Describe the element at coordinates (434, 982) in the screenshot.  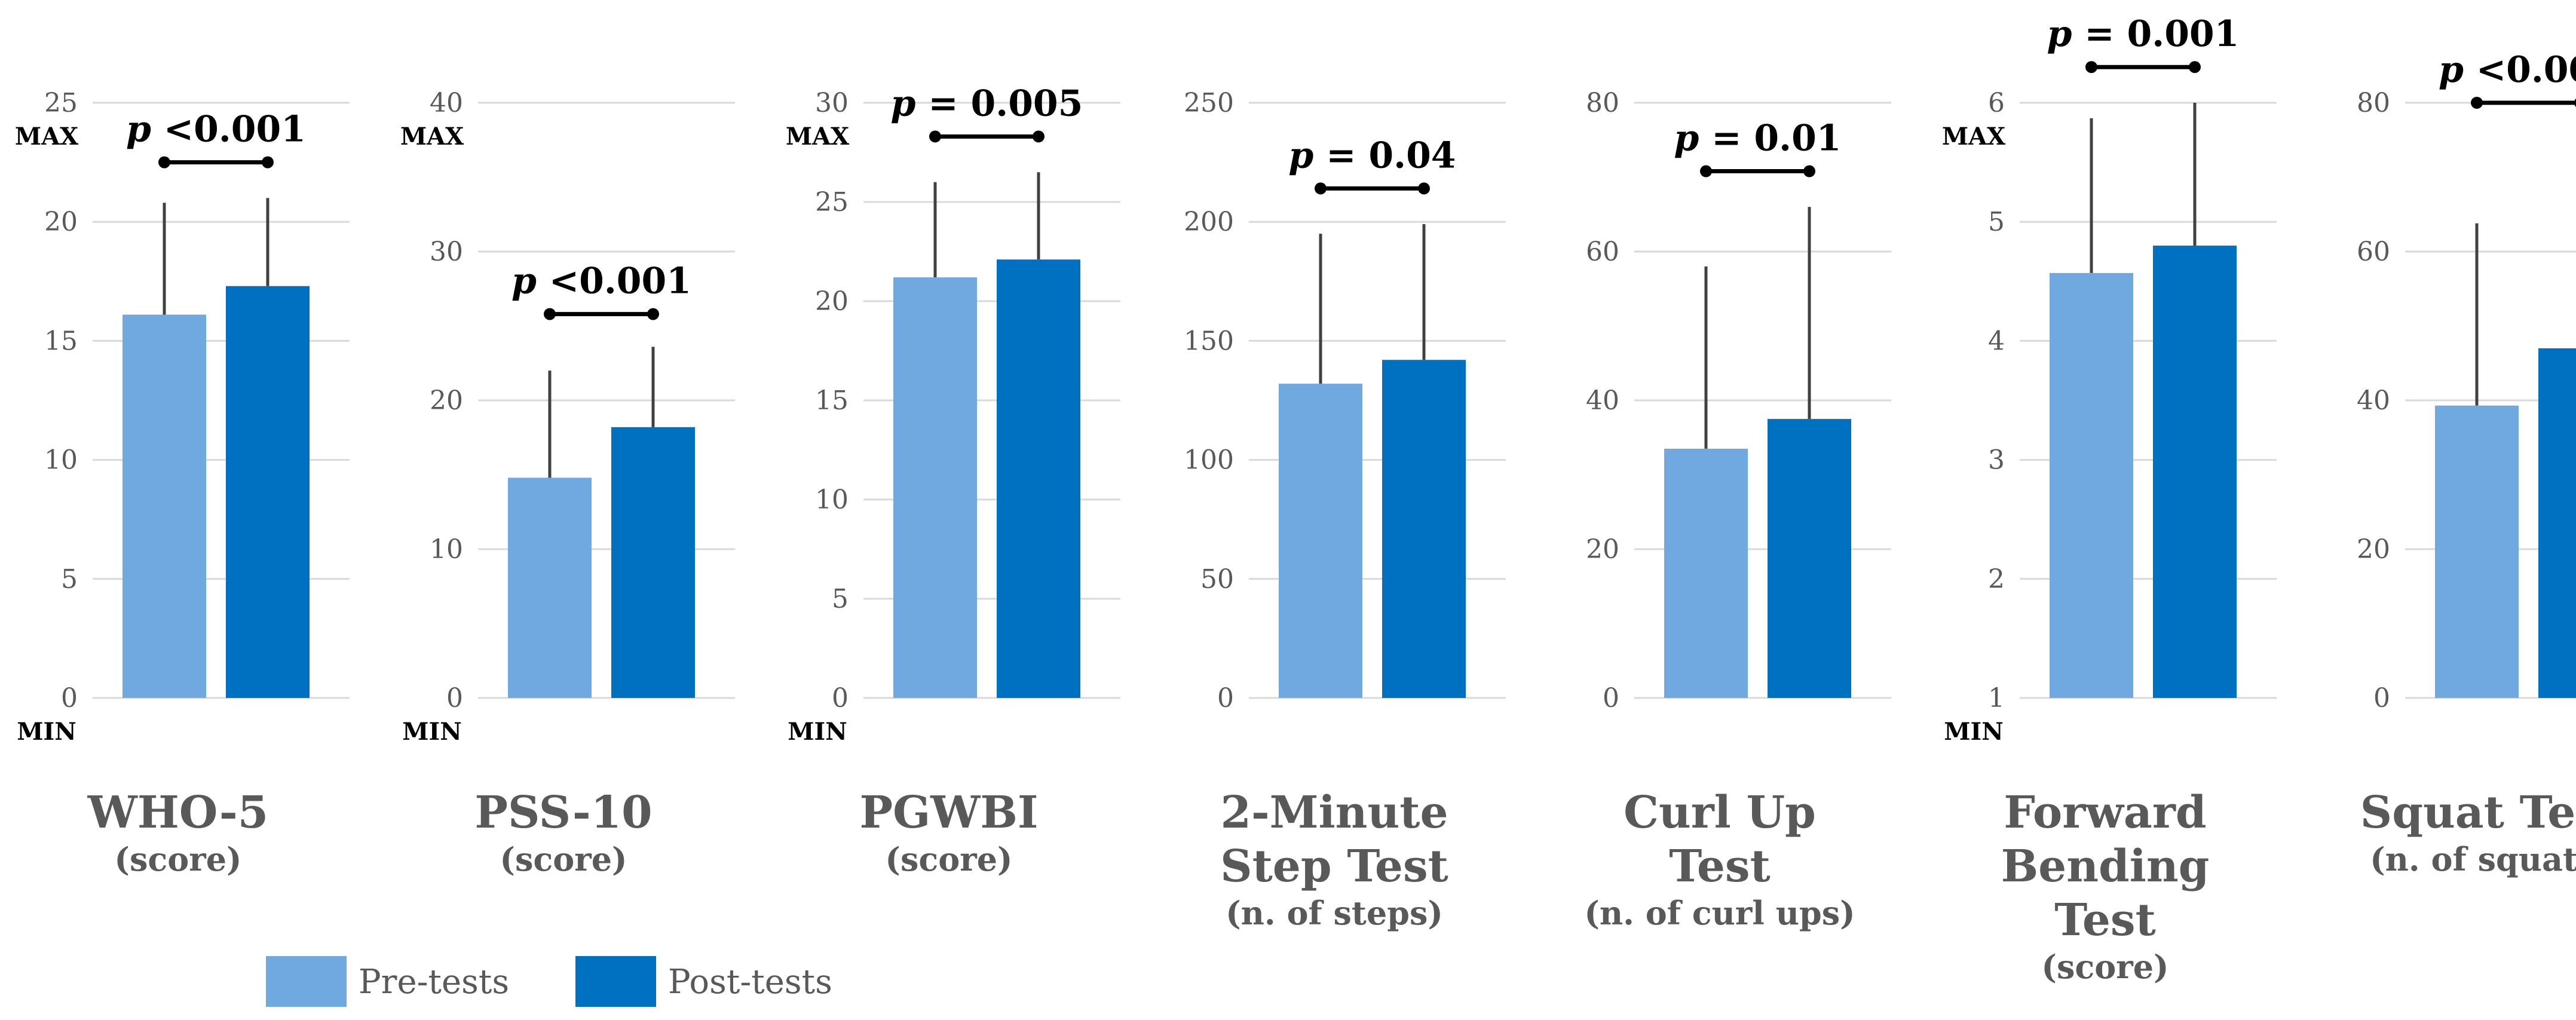
I see `legend-label-pre: Pre-tests` at that location.